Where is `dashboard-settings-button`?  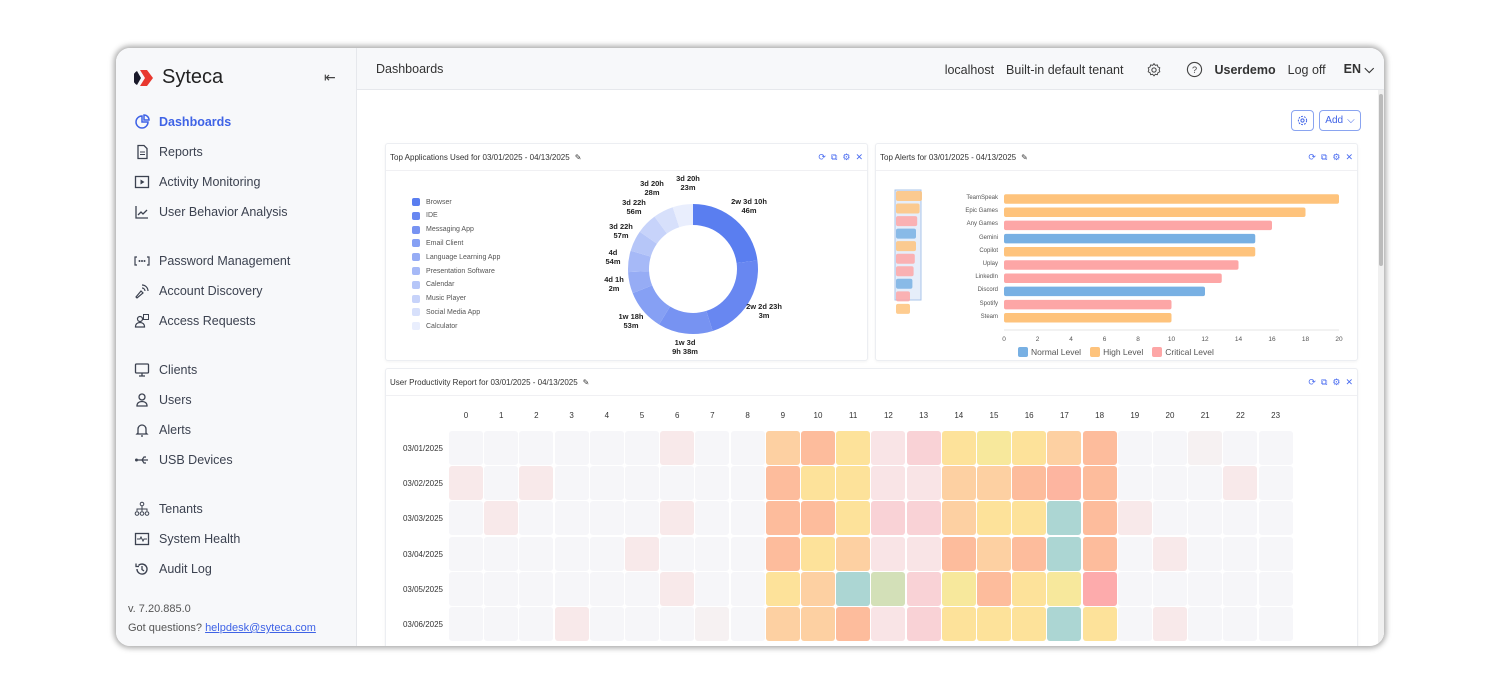
dashboard-settings-button is located at coordinates (1302, 120).